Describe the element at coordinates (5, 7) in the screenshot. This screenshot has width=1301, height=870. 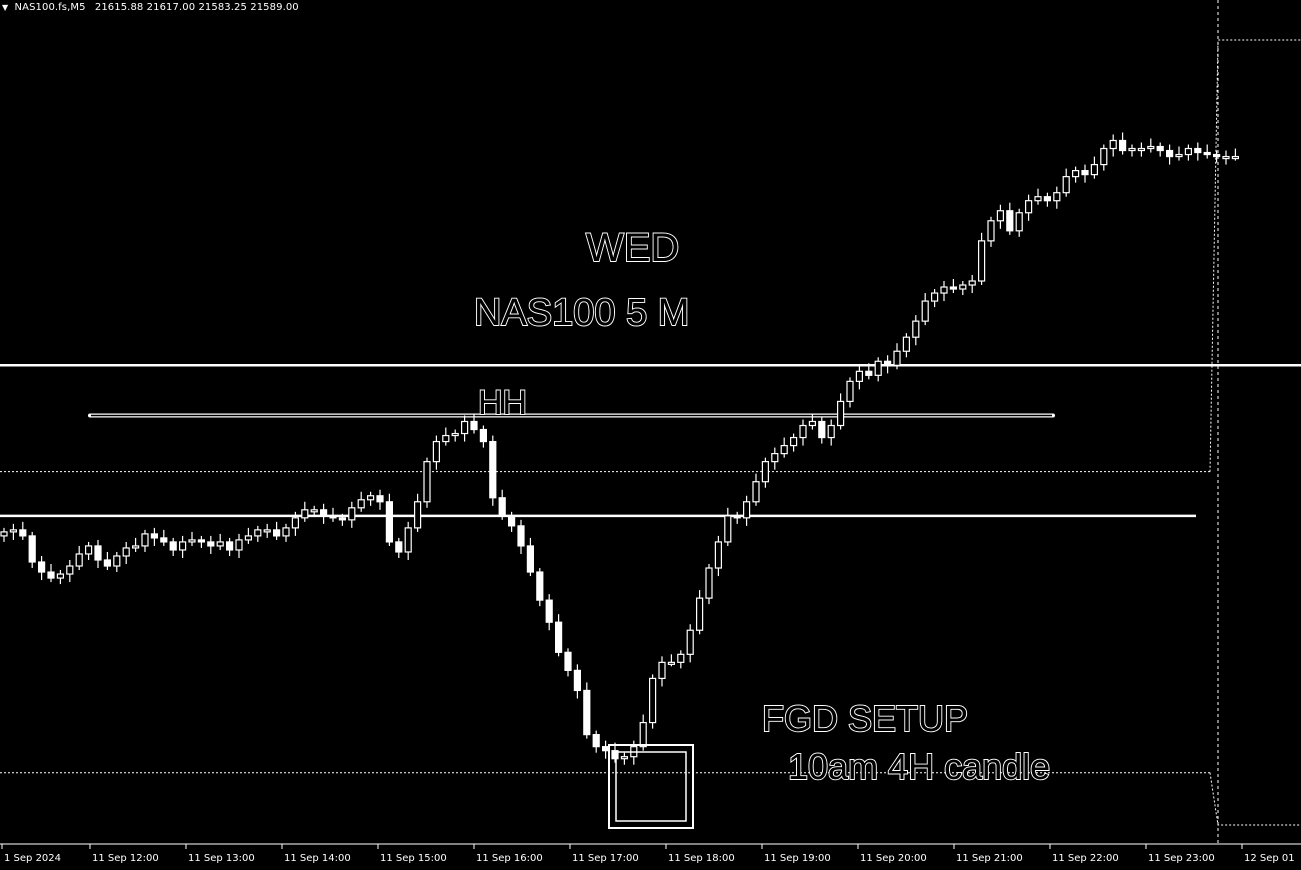
I see `dropdown-icon: ▼` at that location.